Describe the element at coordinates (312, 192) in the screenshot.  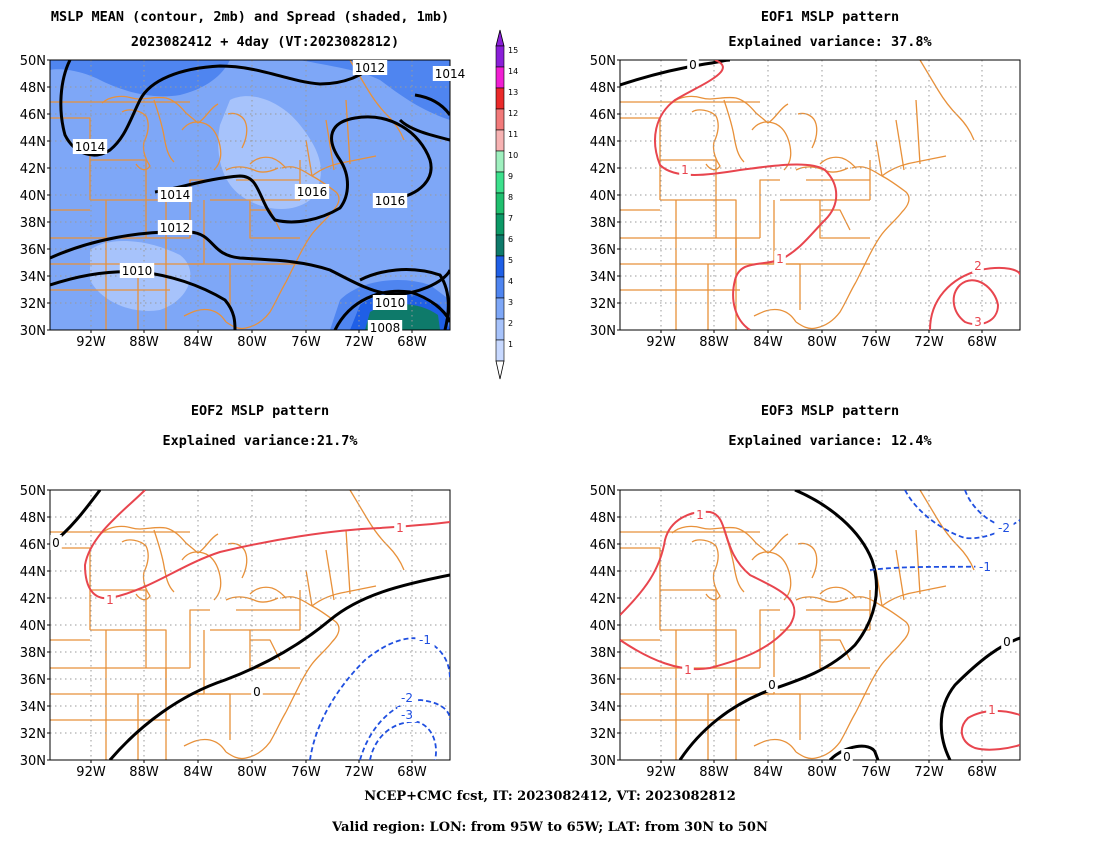
I see `mean-contour-label-1: 1016` at that location.